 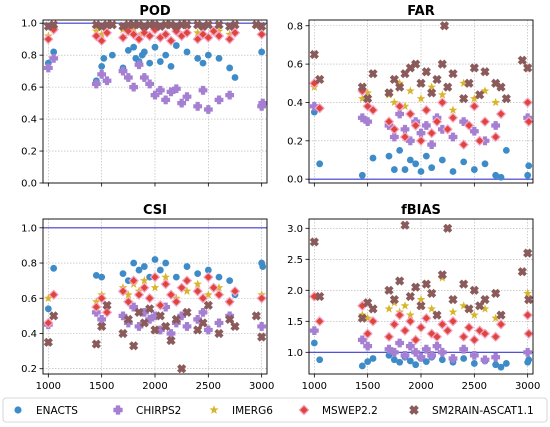 I want to click on x-tick-label: 2000, so click(x=154, y=386).